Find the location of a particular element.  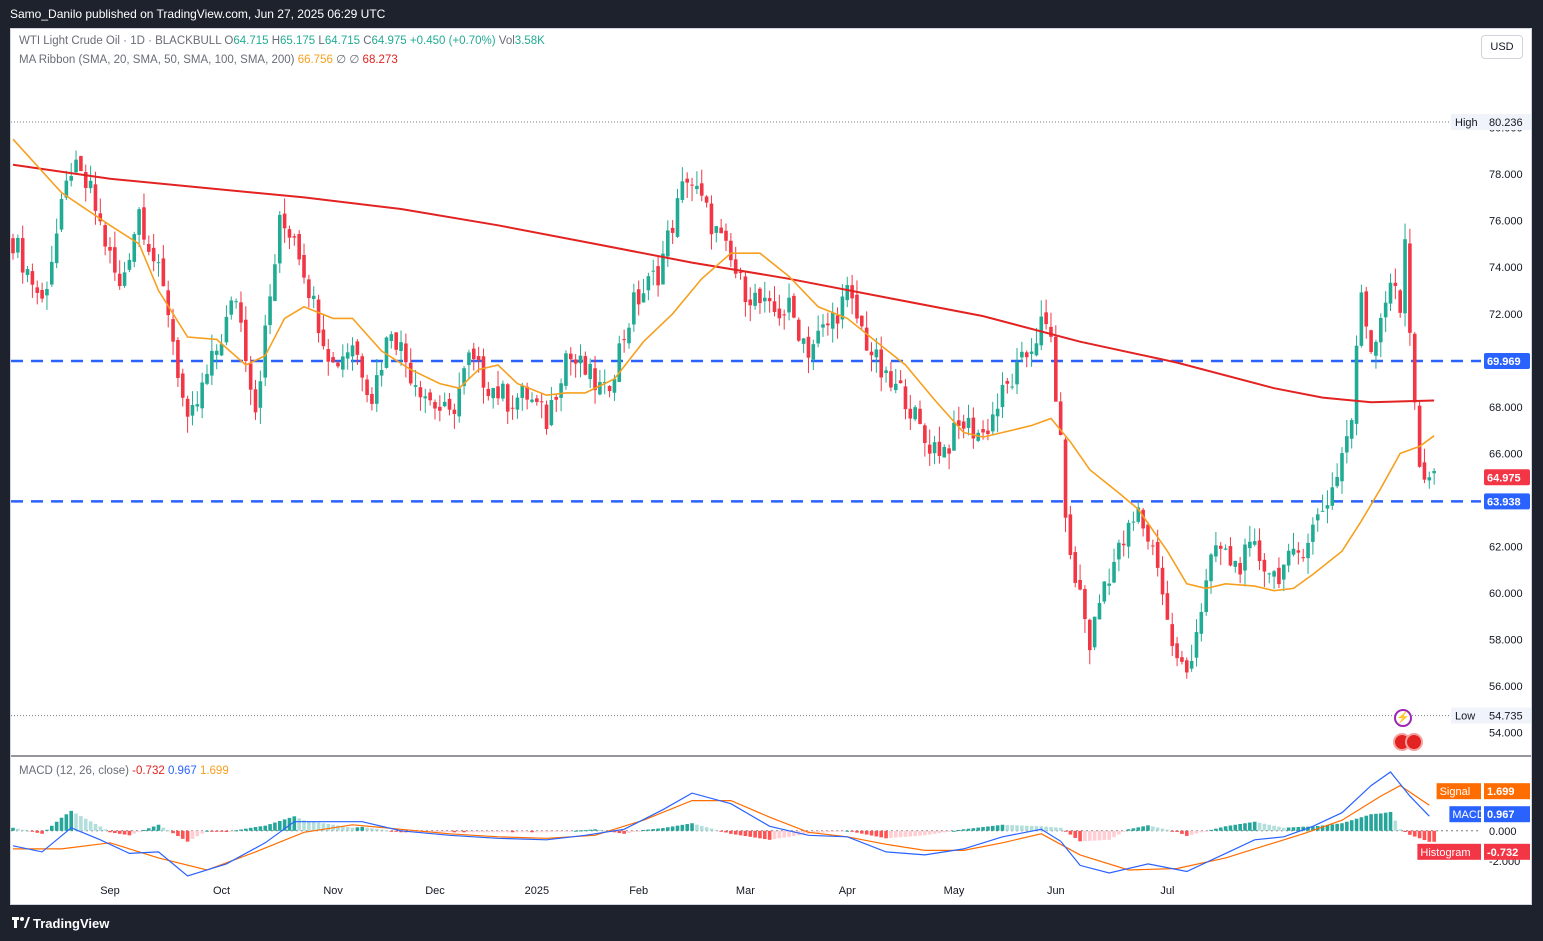

x-tick-label: May is located at coordinates (954, 891).